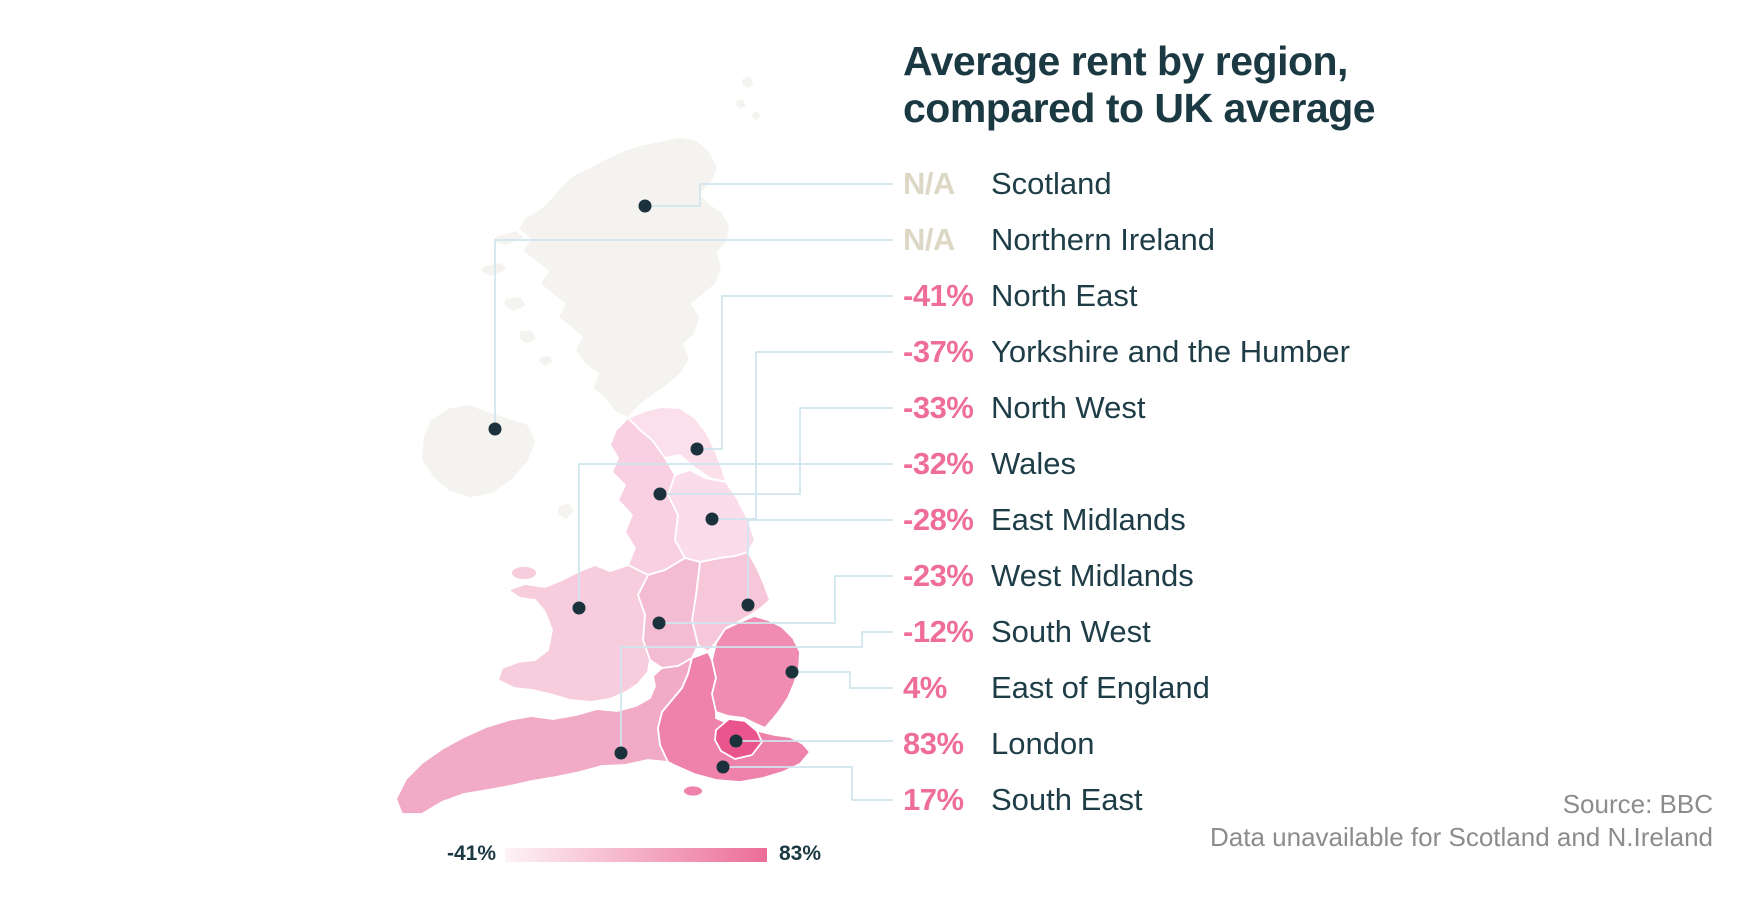 The height and width of the screenshot is (900, 1760). I want to click on connector-line-south-east, so click(808, 783).